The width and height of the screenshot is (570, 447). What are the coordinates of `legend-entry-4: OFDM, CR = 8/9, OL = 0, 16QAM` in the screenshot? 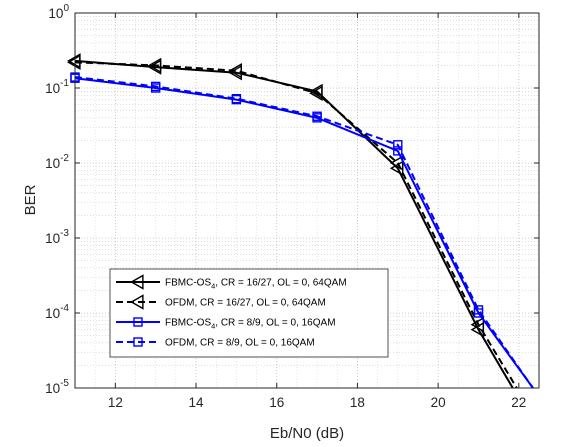 It's located at (215, 343).